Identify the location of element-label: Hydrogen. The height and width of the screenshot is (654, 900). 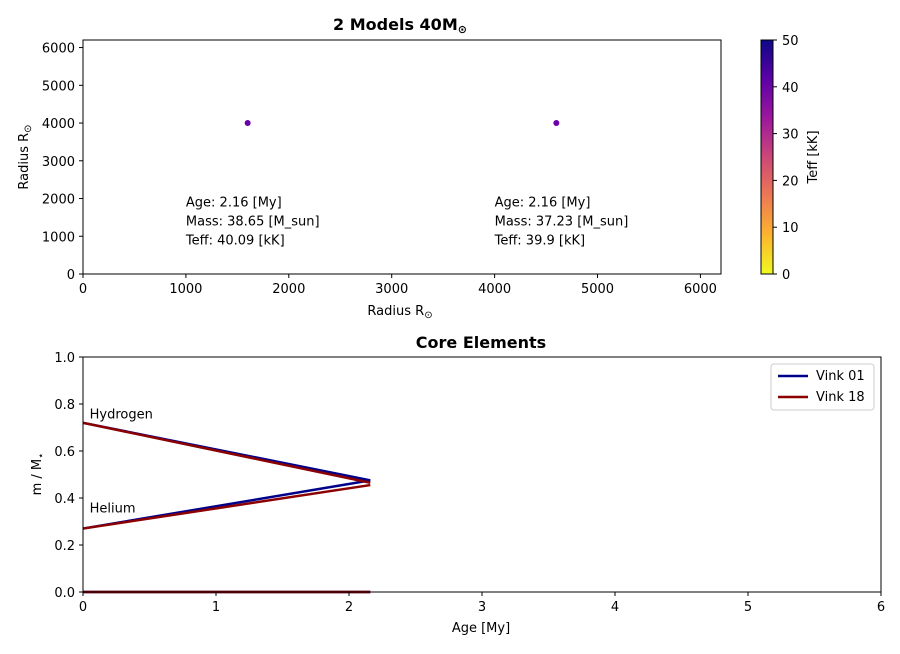
(121, 414).